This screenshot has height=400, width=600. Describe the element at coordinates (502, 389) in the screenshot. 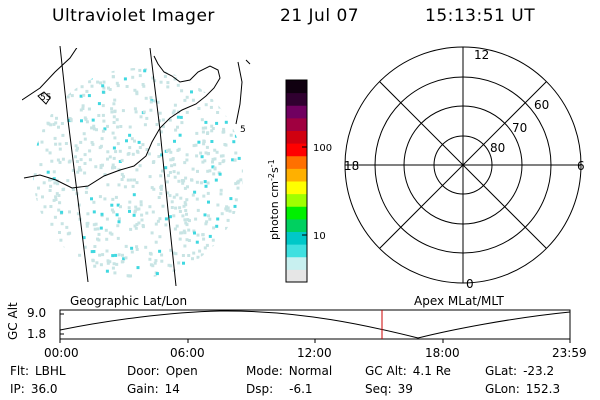

I see `glon-label: GLon:` at that location.